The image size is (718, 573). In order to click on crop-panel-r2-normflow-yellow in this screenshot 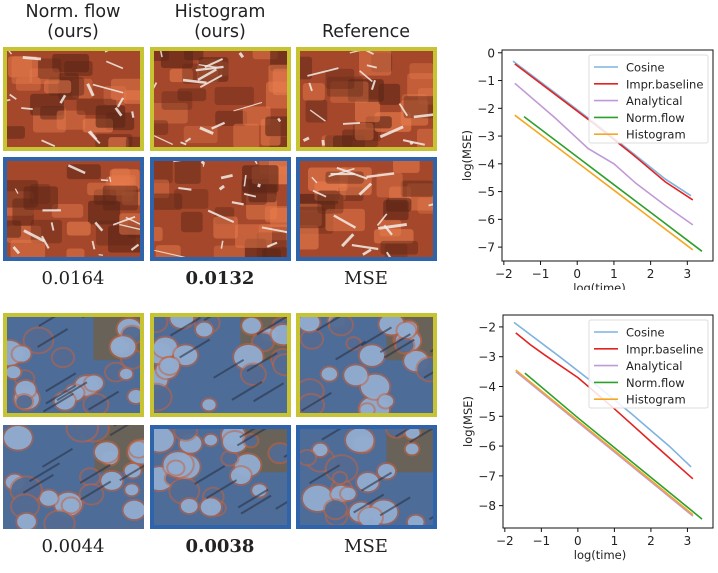, I will do `click(73, 365)`.